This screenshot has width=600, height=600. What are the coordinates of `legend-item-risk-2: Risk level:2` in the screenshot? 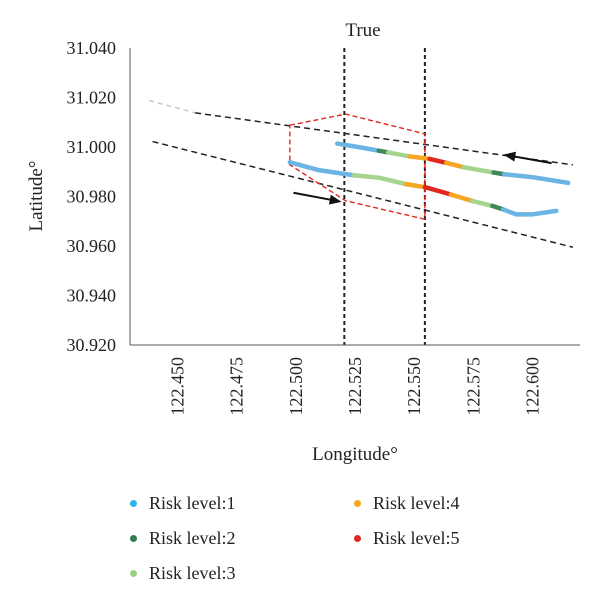 It's located at (183, 538).